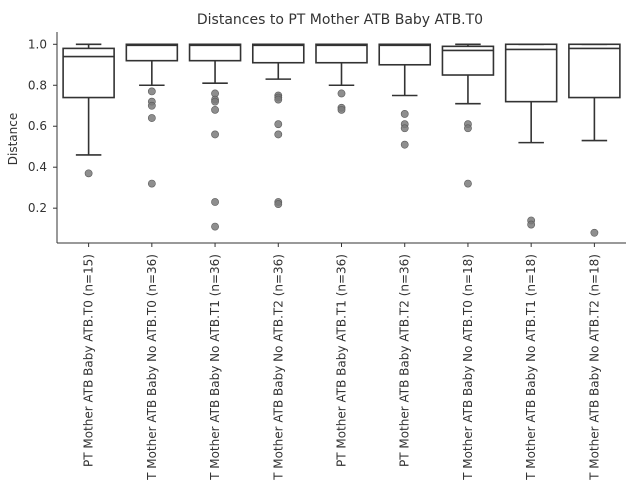 The width and height of the screenshot is (640, 485). Describe the element at coordinates (215, 367) in the screenshot. I see `x-tick-label: PT Mother ATB Baby No ATB.T1 (n=36)` at that location.